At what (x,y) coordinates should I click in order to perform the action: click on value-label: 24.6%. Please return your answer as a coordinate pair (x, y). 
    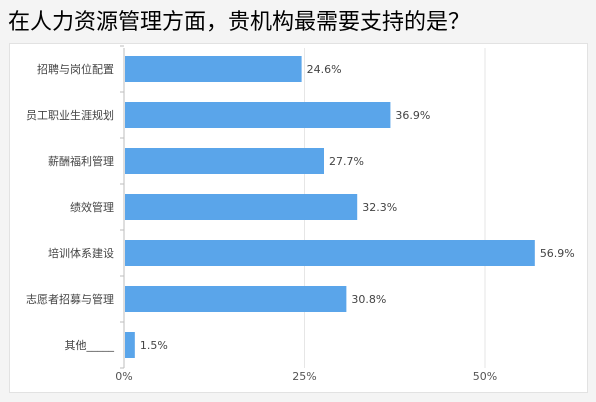
    Looking at the image, I should click on (324, 69).